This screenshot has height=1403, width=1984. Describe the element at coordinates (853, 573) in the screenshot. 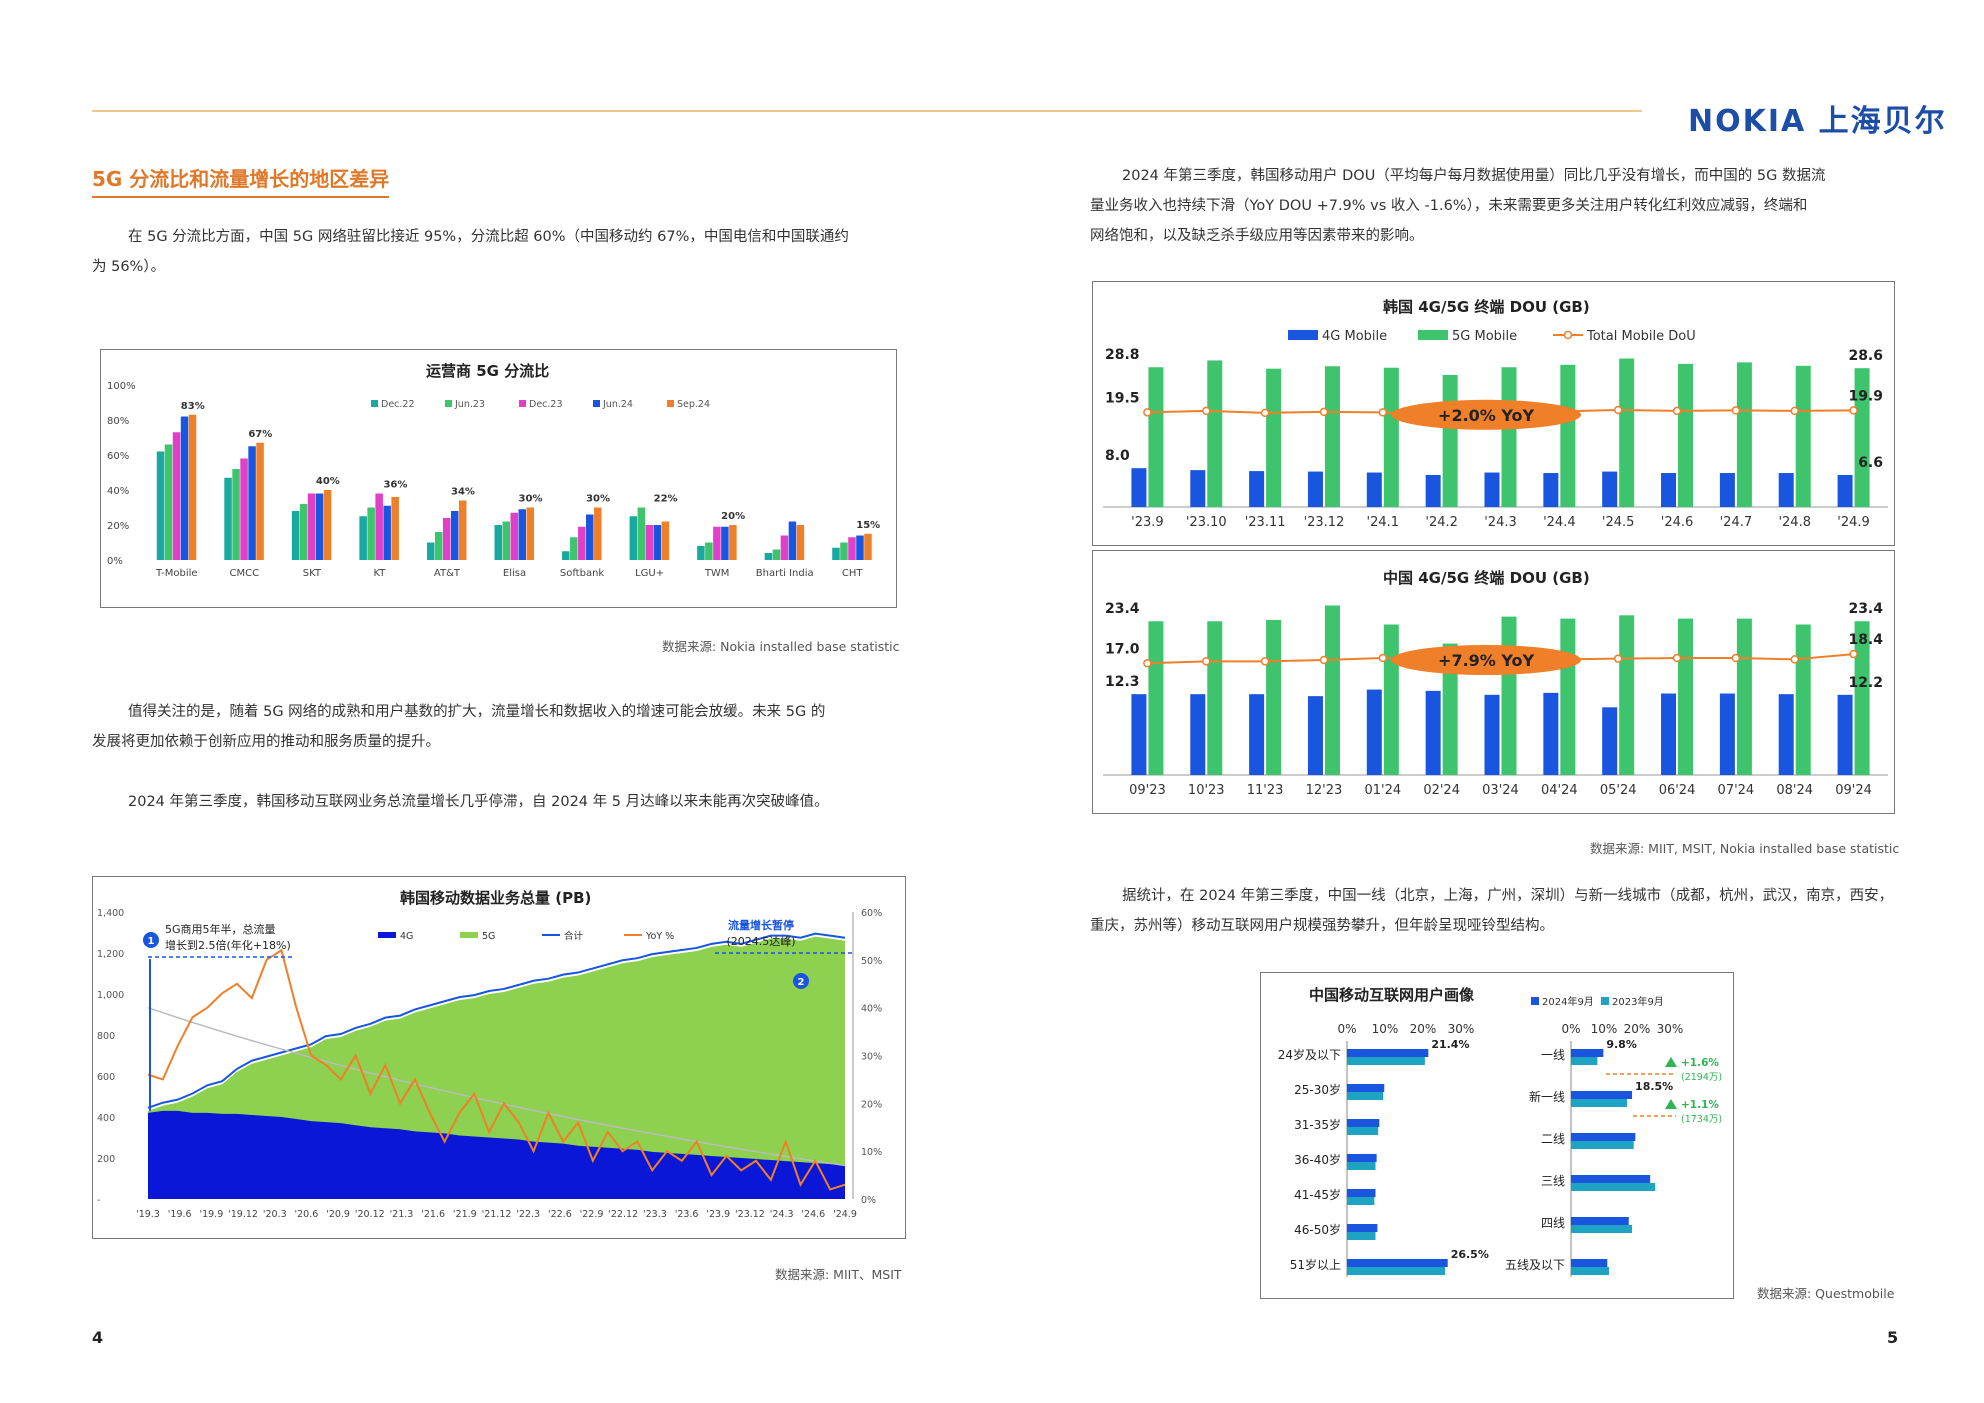

I see `operator-xtick: CHT` at that location.